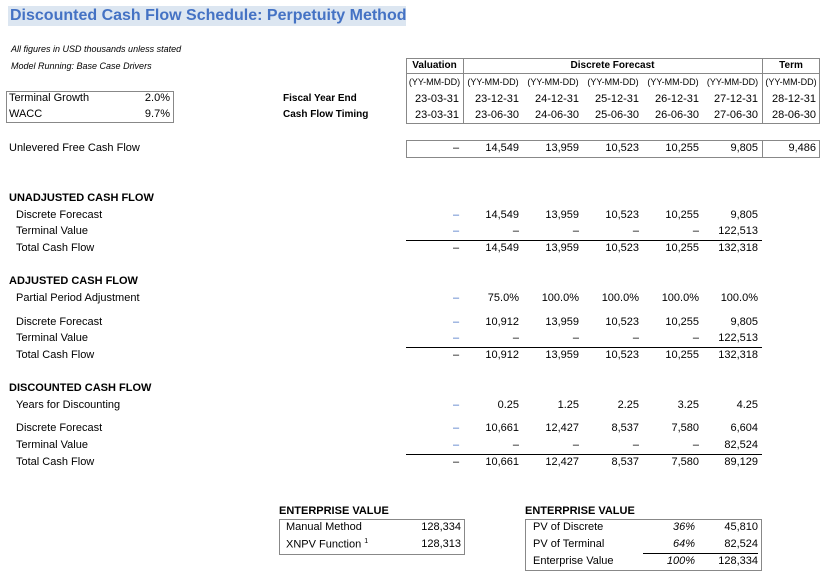 The image size is (834, 583). Describe the element at coordinates (573, 561) in the screenshot. I see `enterprise-value-label: Enterprise Value` at that location.